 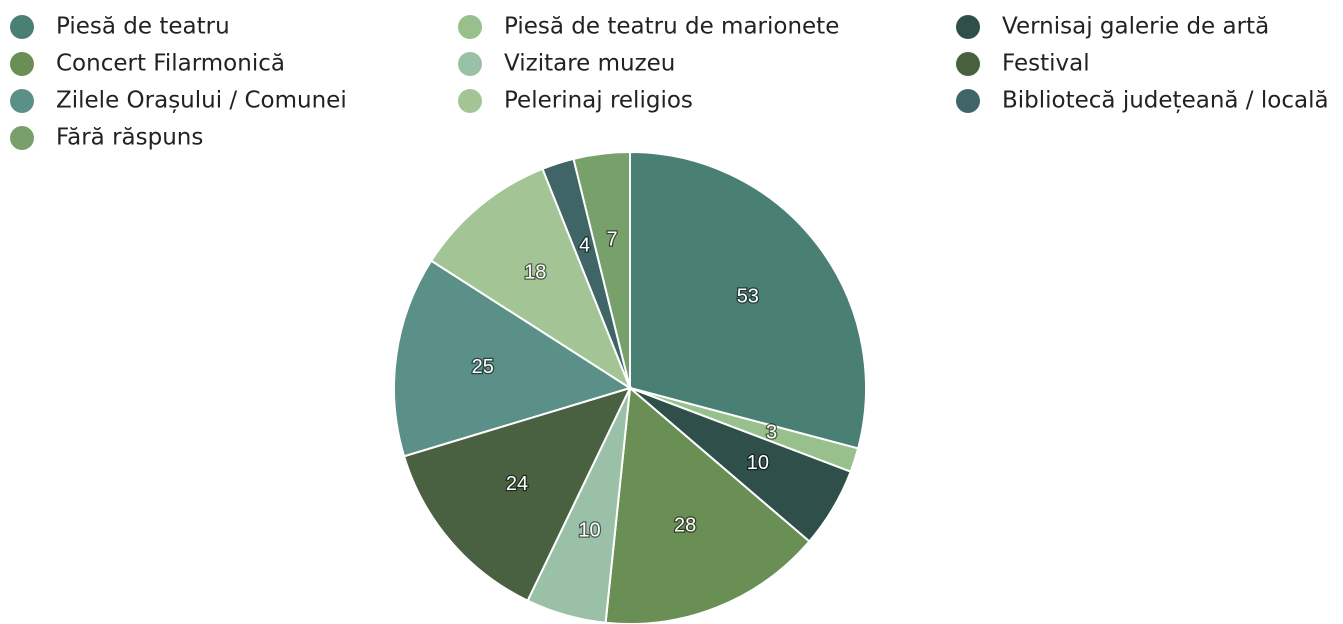 What do you see at coordinates (748, 297) in the screenshot?
I see `value-label: 53` at bounding box center [748, 297].